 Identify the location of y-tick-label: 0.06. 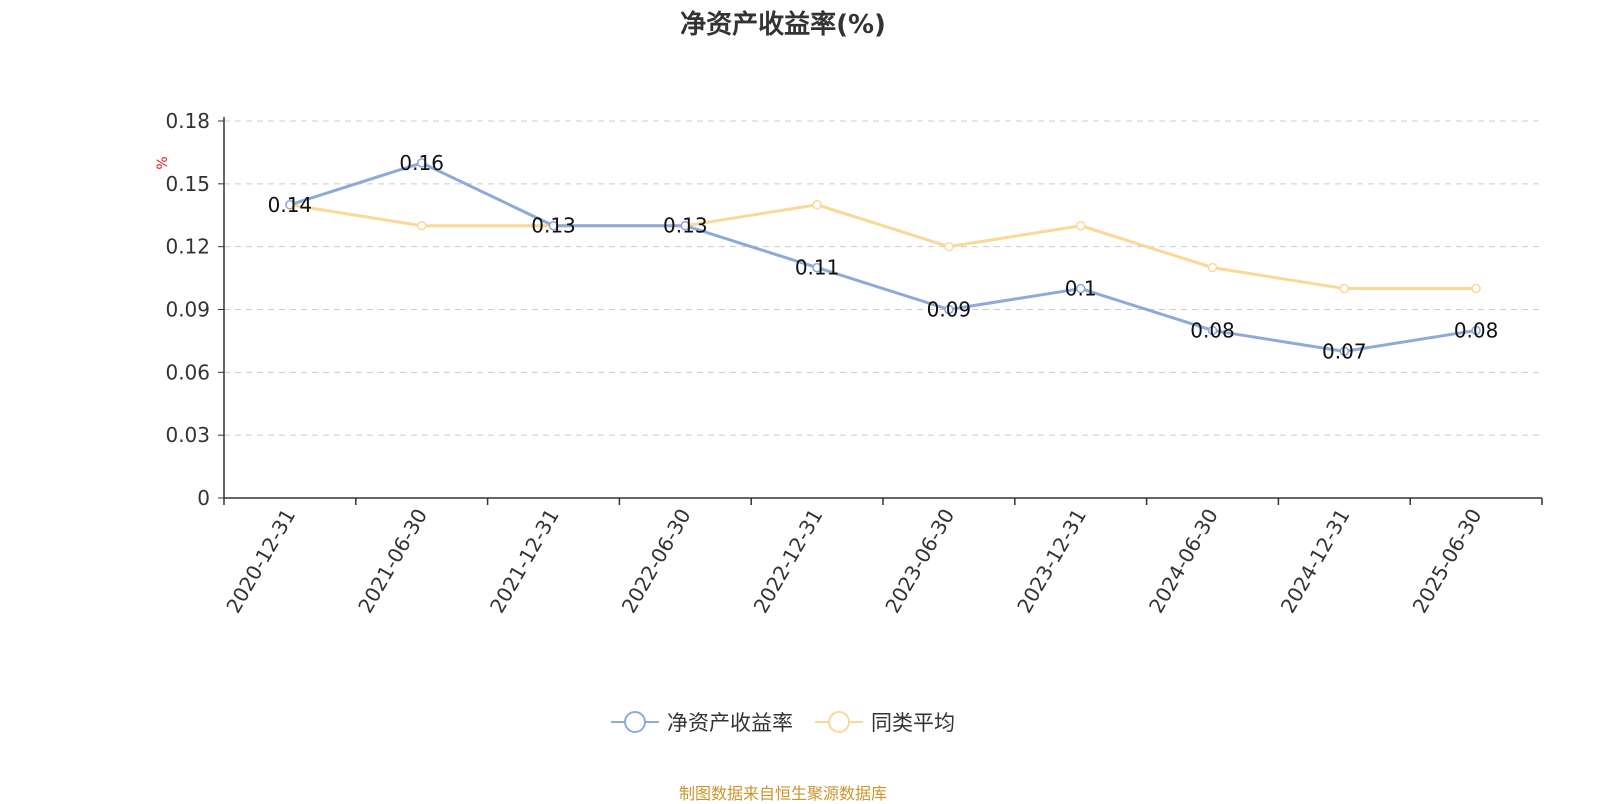
(187, 372).